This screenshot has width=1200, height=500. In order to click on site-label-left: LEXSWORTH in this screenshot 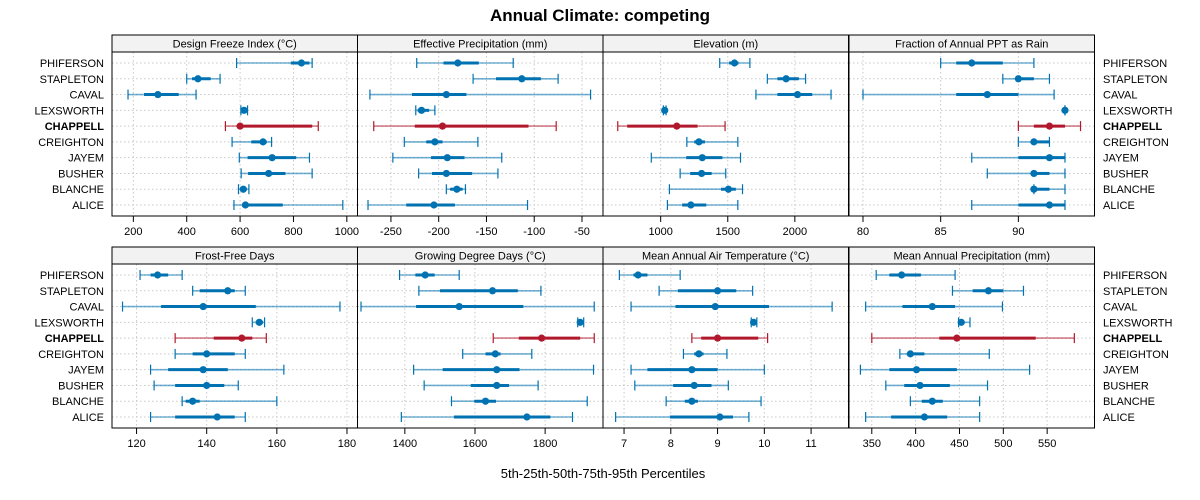, I will do `click(70, 323)`.